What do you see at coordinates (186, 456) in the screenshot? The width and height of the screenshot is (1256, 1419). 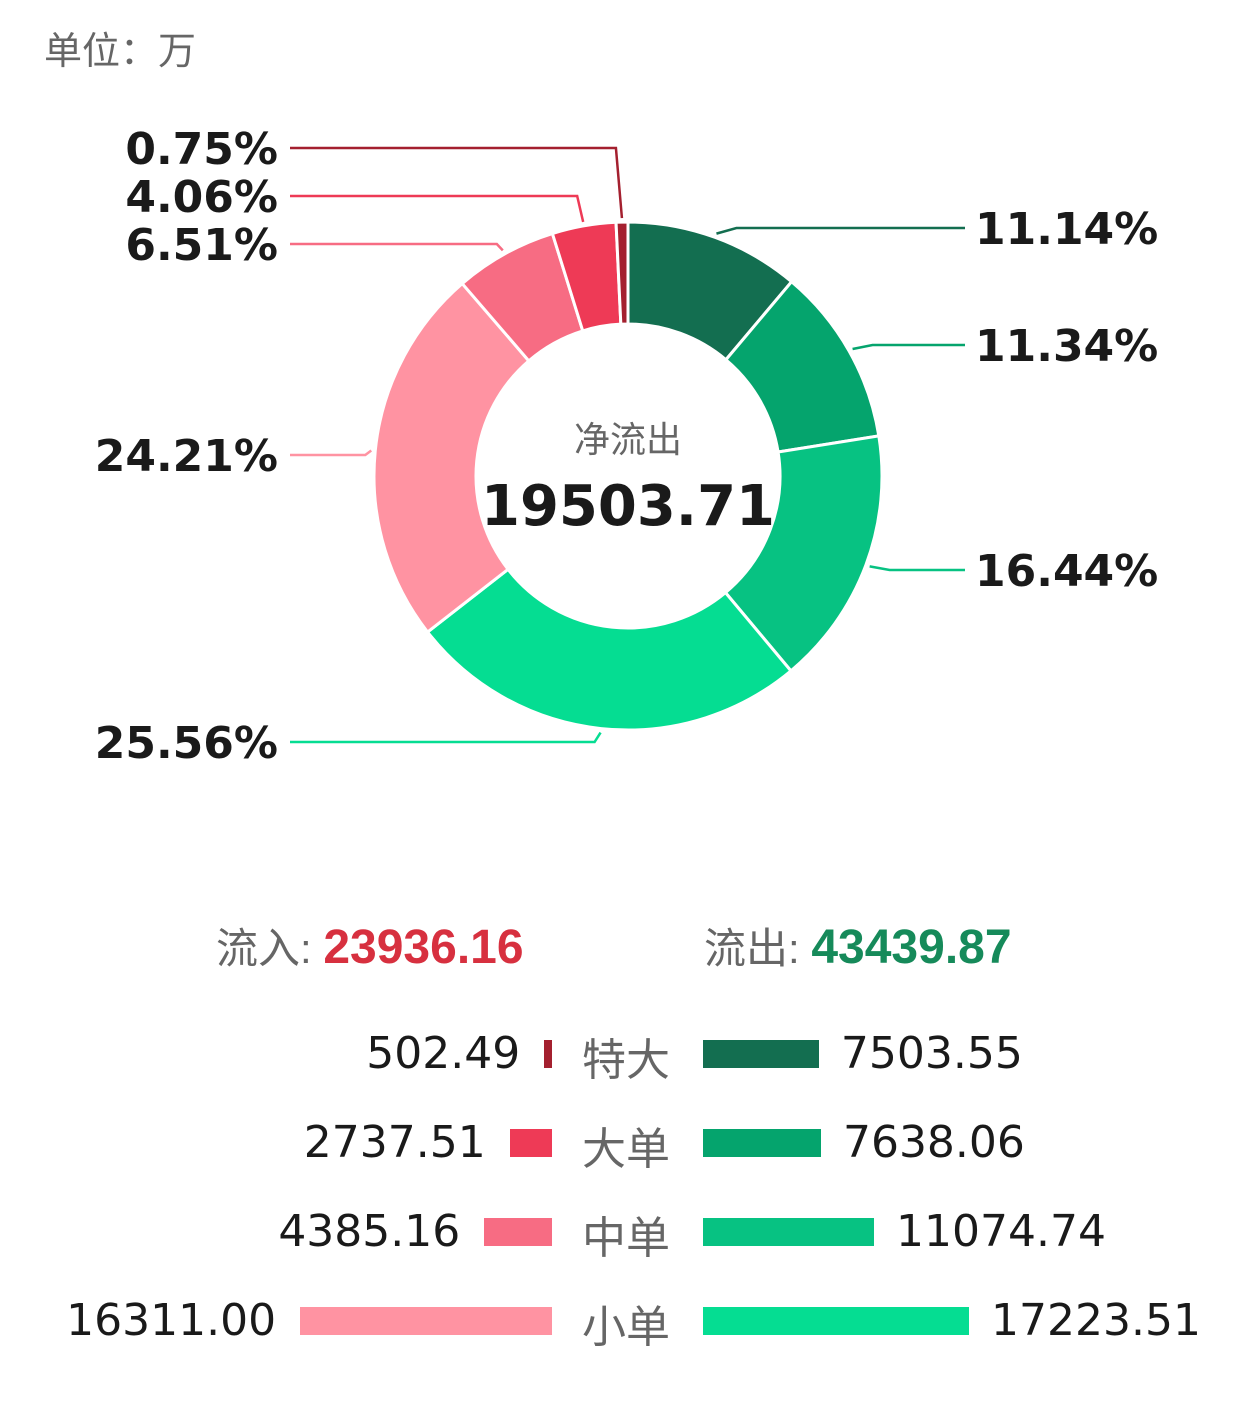 I see `percent-label: 24.21%` at bounding box center [186, 456].